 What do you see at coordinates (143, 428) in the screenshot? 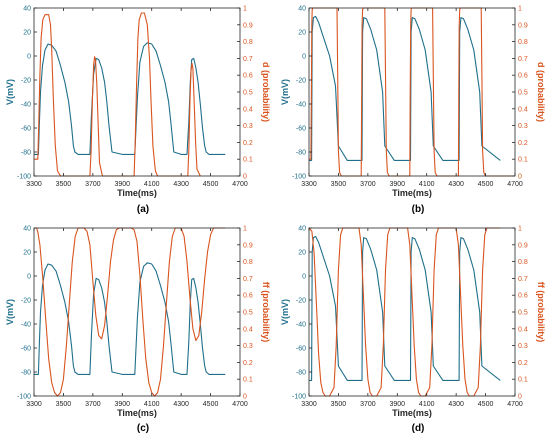
I see `panel-label: (c)` at bounding box center [143, 428].